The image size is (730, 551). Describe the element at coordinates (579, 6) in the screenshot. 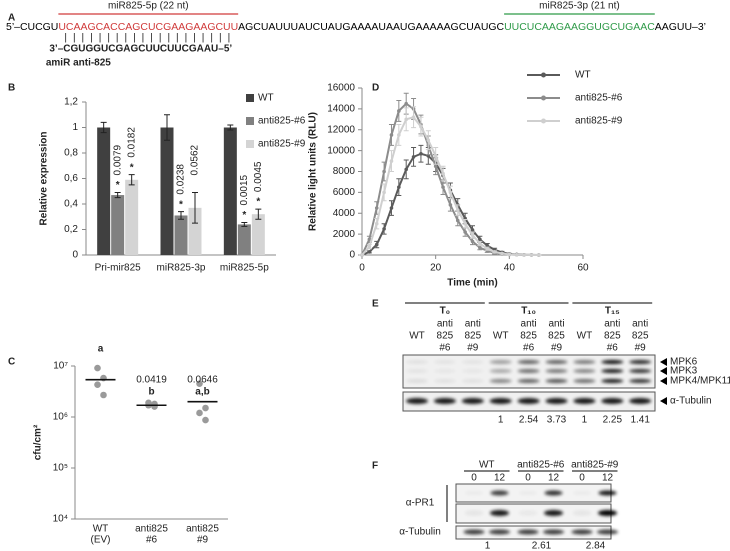

I see `mature-label: miR825-3p (21 nt)` at that location.